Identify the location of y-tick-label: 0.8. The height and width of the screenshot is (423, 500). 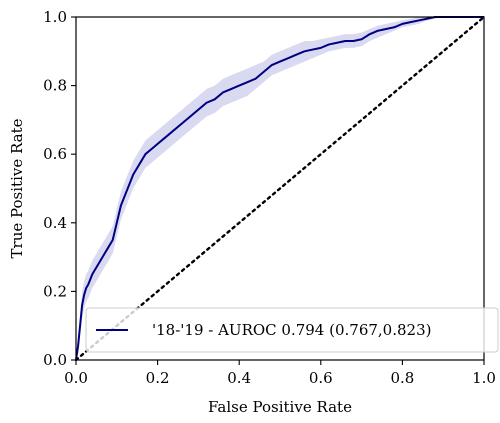
(55, 86).